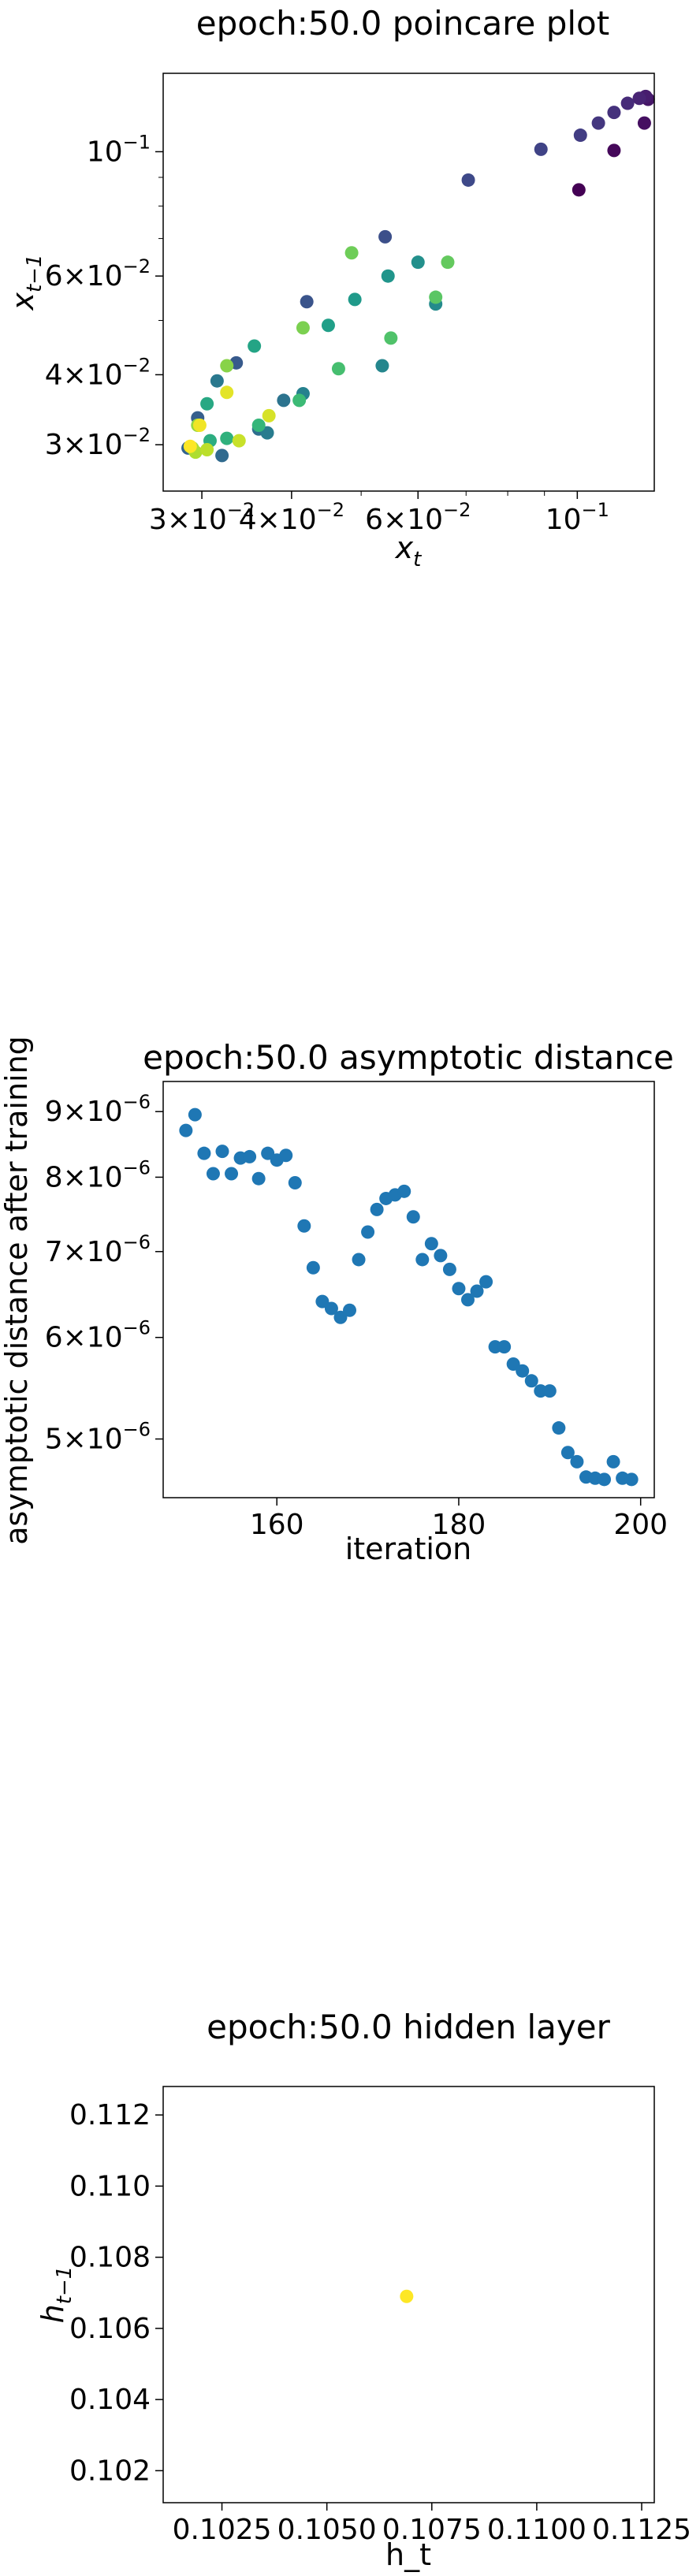  What do you see at coordinates (52, 2313) in the screenshot?
I see `y-axis-label-main: h` at bounding box center [52, 2313].